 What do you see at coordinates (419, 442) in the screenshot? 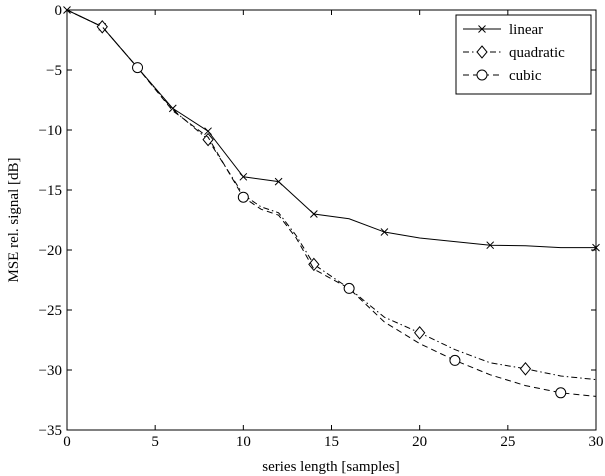
I see `x-tick-label: 20` at bounding box center [419, 442].